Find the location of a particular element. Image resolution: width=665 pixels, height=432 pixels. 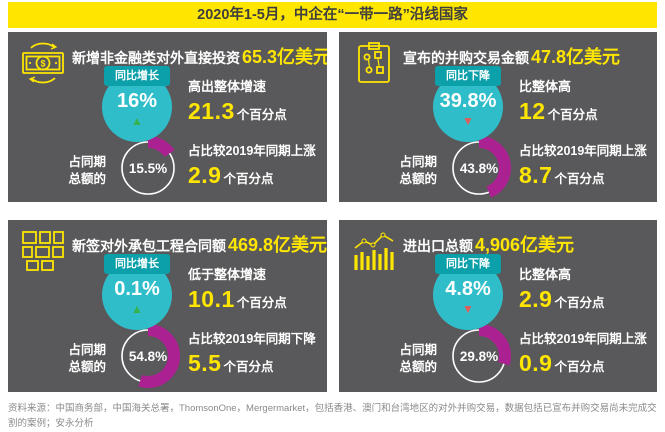

vs-overall-value: 10.1 is located at coordinates (211, 299).